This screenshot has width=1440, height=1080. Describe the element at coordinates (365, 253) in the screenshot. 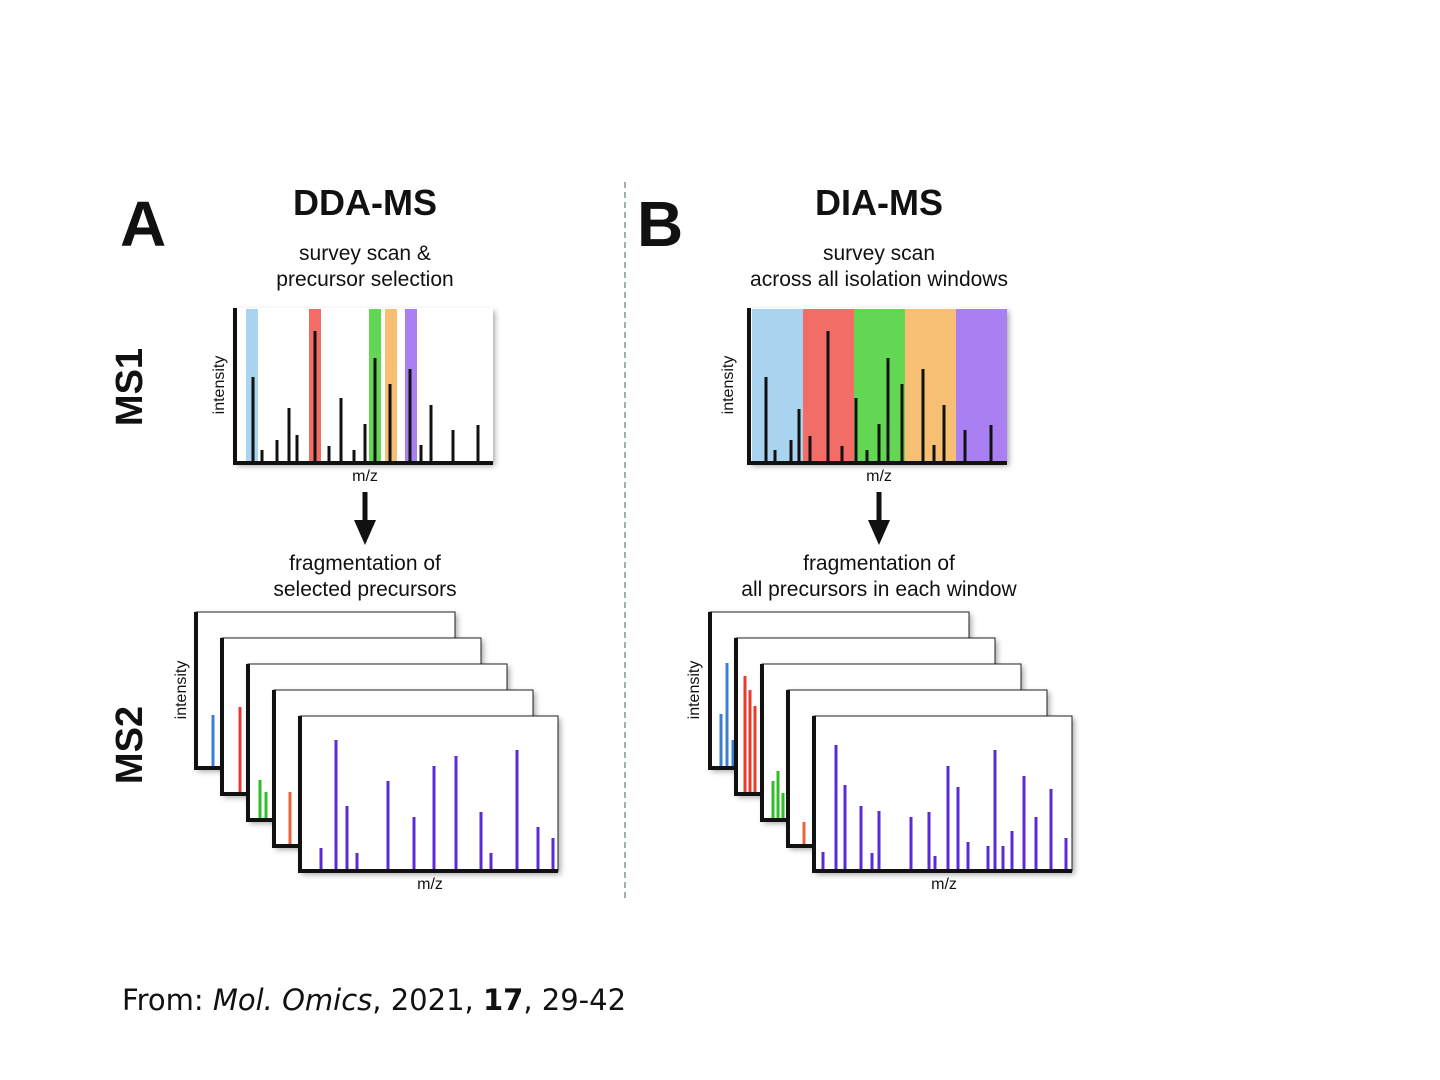

I see `caption-line: survey scan &` at that location.